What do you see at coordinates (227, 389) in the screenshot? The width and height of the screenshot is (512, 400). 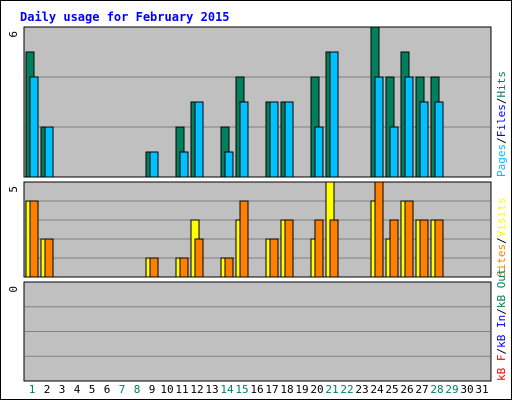 I see `x-tick-label-14: 14` at bounding box center [227, 389].